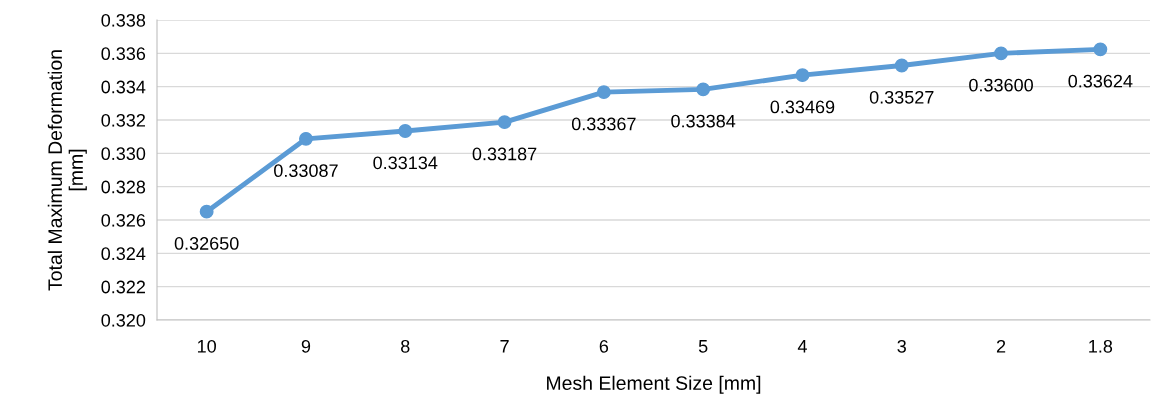  Describe the element at coordinates (123, 220) in the screenshot. I see `y-tick-label: 0.326` at that location.